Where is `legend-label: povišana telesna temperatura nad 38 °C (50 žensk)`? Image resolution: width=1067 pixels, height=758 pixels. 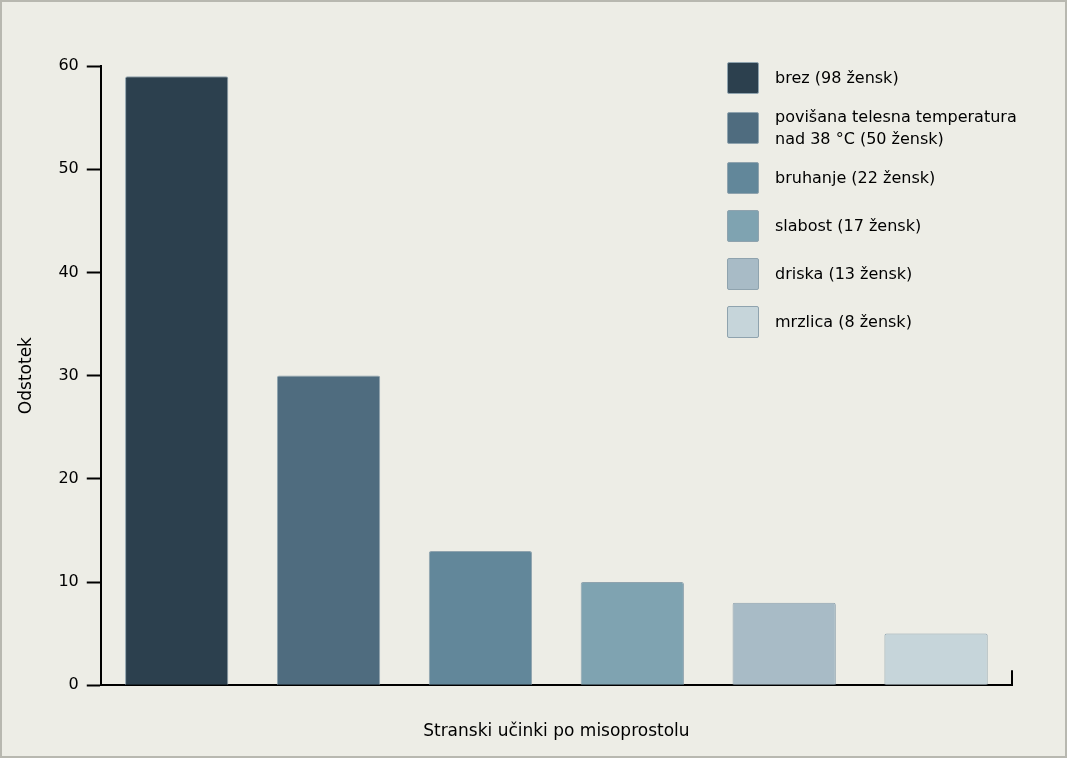
legend-label: povišana telesna temperatura nad 38 °C (50 žensk) is located at coordinates (896, 128).